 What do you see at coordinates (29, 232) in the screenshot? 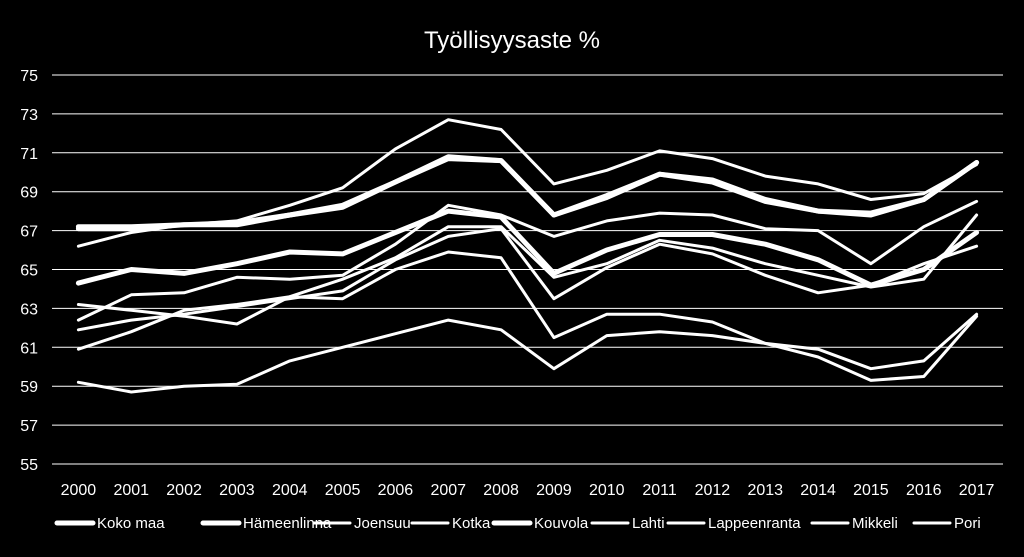
I see `y-tick-label: 67` at bounding box center [29, 232].